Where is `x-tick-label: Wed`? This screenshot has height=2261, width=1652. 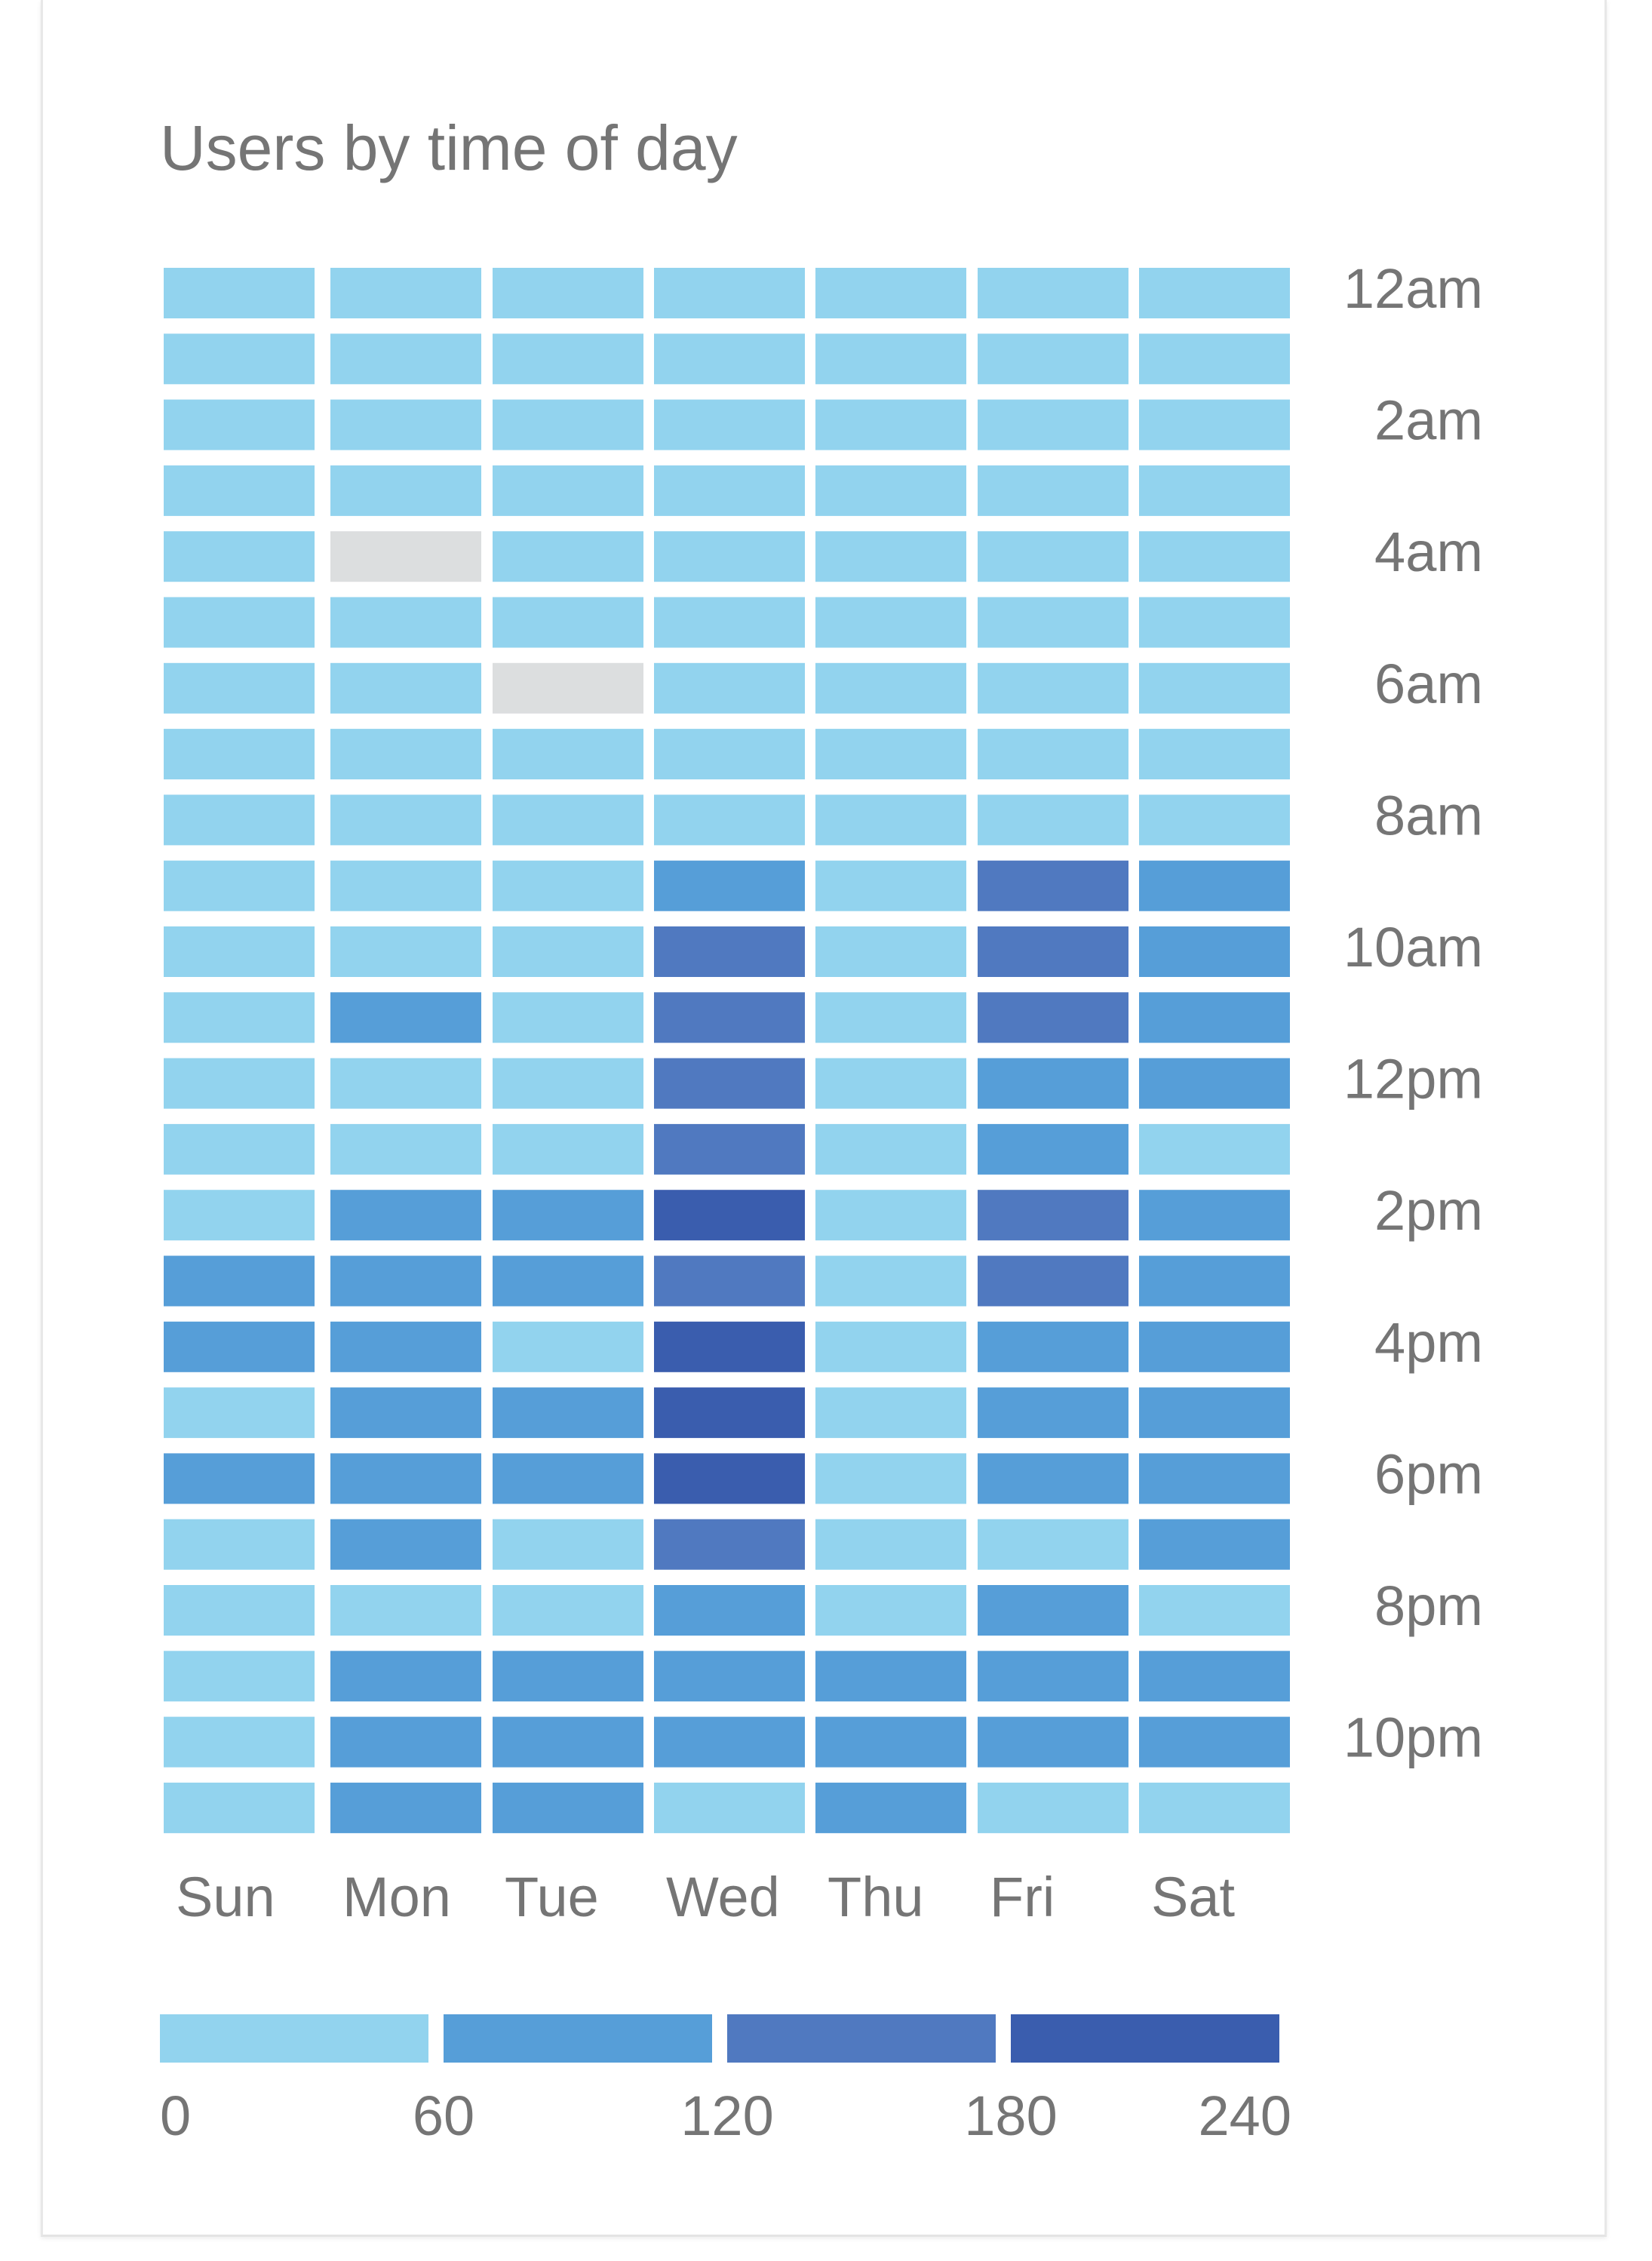
x-tick-label: Wed is located at coordinates (723, 1897).